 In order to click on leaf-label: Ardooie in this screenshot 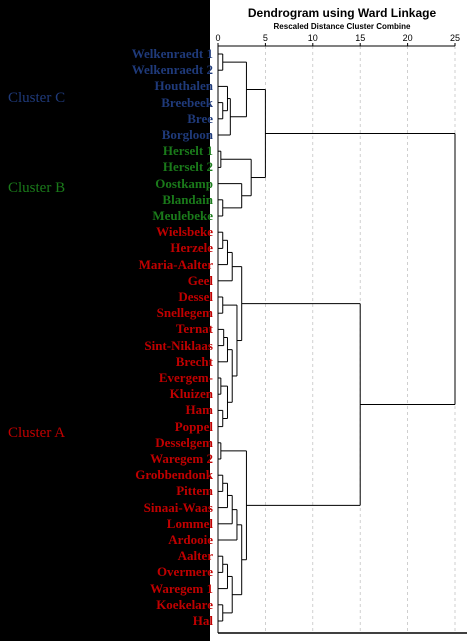, I will do `click(190, 539)`.